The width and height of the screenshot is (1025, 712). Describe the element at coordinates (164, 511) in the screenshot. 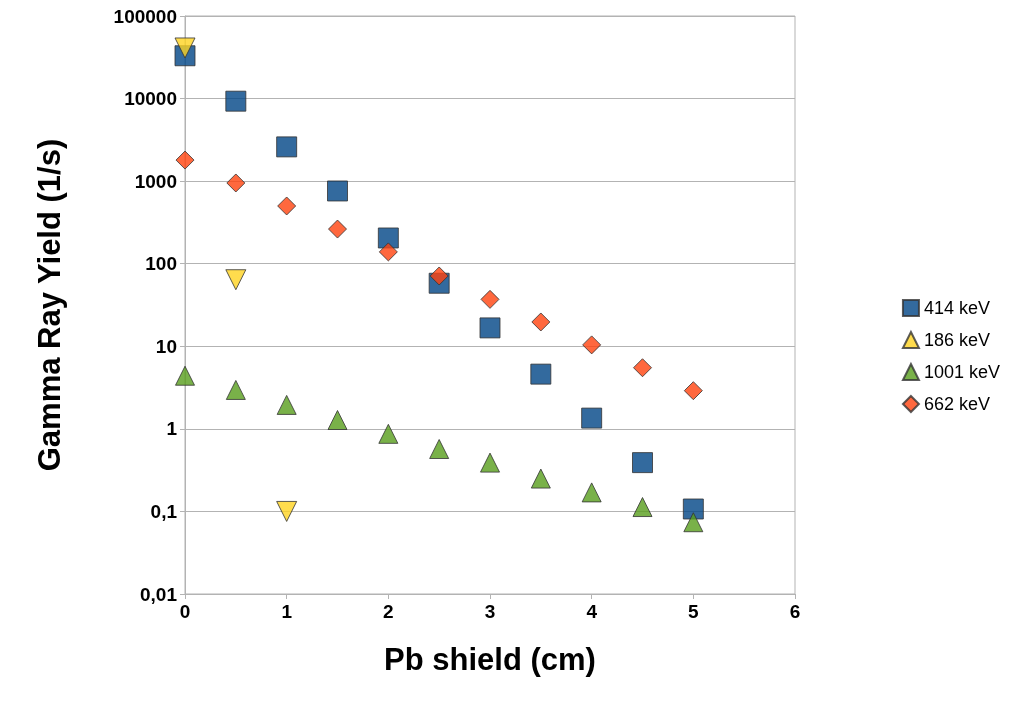

I see `y-tick-label: 0,1` at that location.